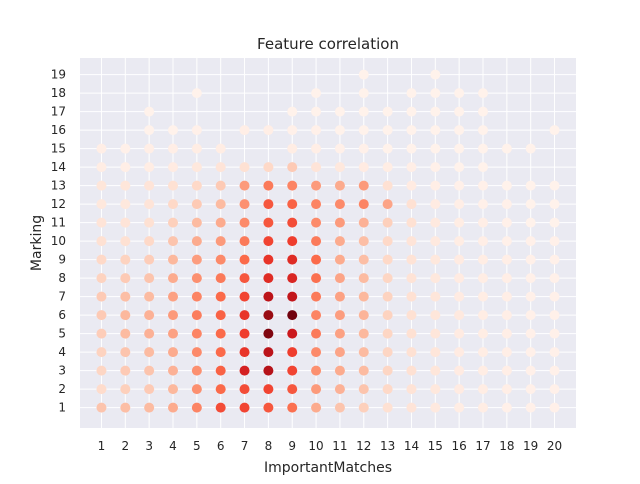 The height and width of the screenshot is (484, 640). I want to click on data-point-x5-y18, so click(196, 93).